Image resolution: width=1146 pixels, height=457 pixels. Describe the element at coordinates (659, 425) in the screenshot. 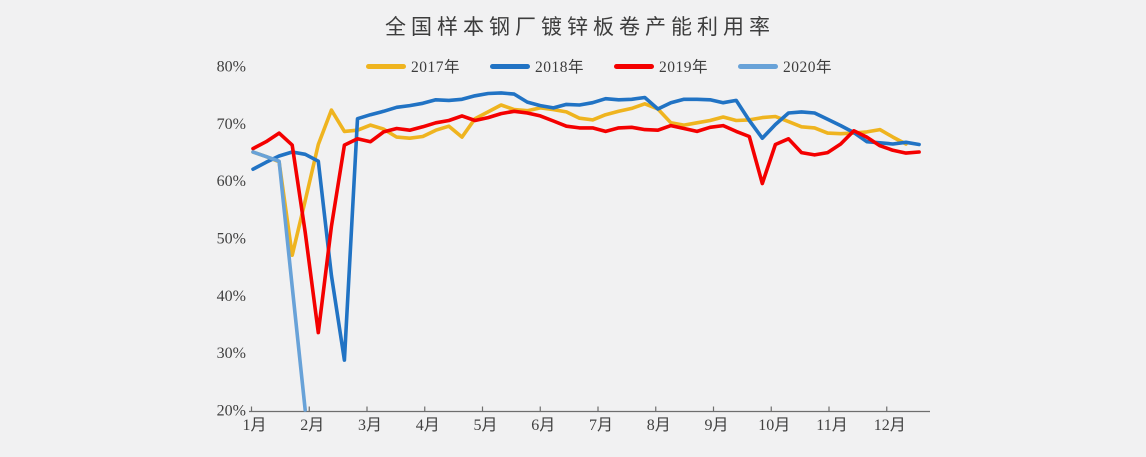

I see `x-axis-label: 8月` at that location.